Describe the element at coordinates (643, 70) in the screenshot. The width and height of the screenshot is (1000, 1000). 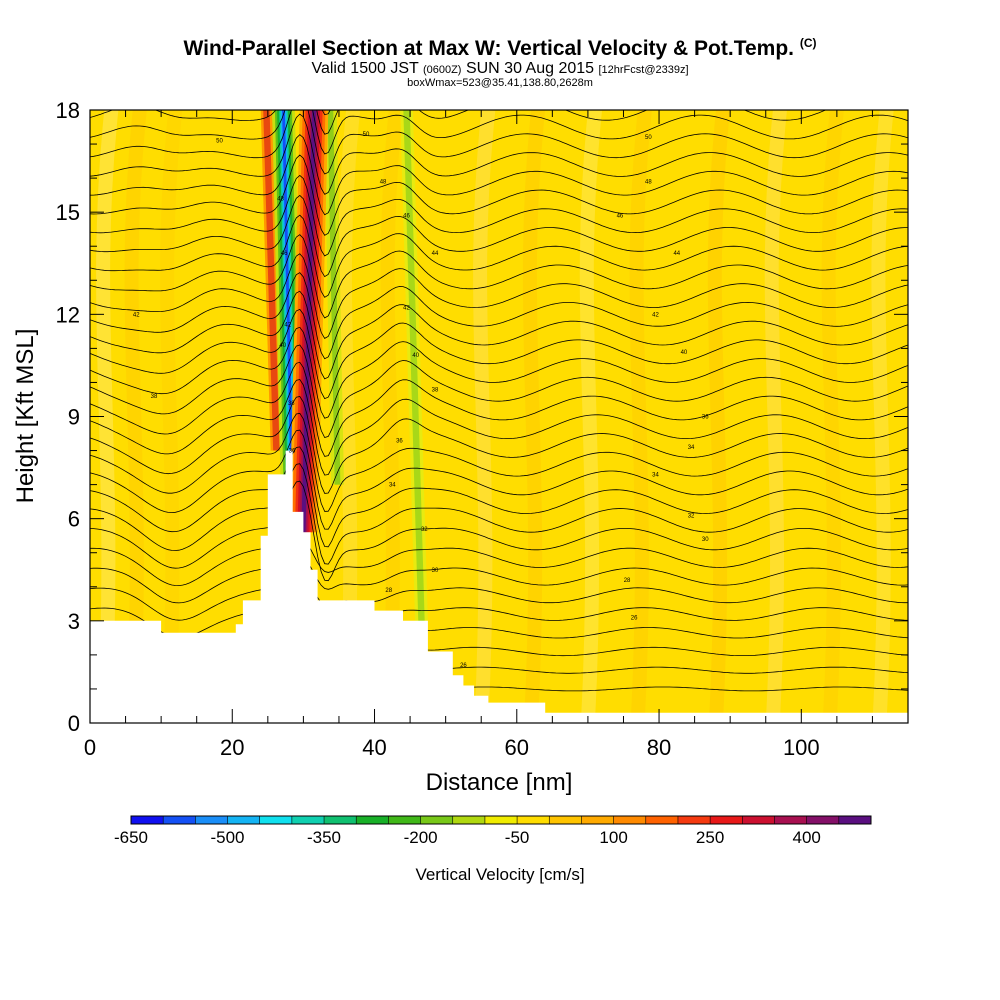
I see `forecast-info: [12hrFcst@2339z]` at that location.